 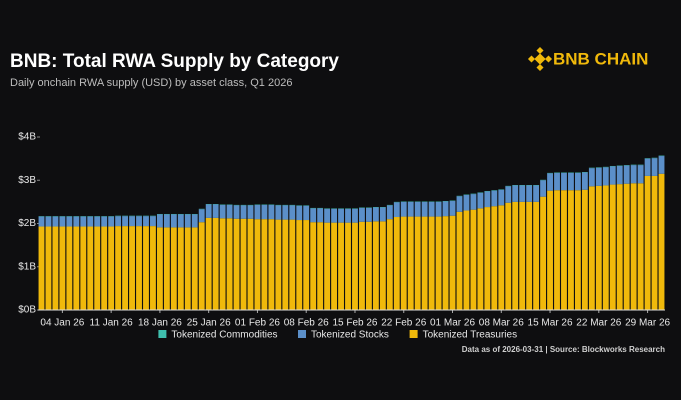 I want to click on x-tick-label: 25 Jan 26, so click(x=209, y=323).